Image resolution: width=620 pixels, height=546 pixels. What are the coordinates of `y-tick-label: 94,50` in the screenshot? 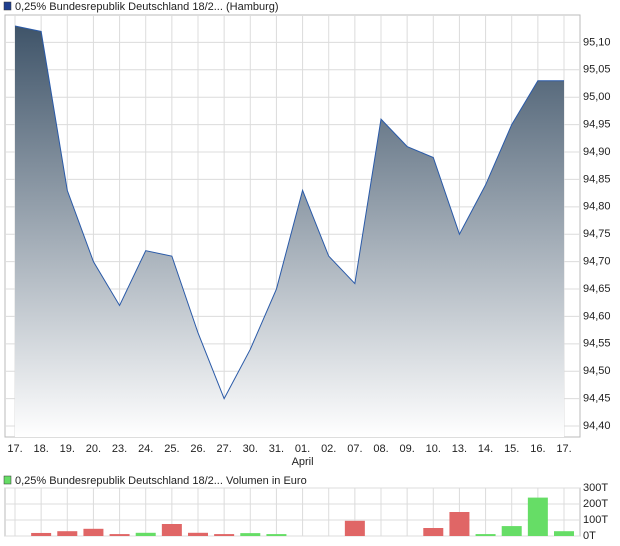 It's located at (597, 371).